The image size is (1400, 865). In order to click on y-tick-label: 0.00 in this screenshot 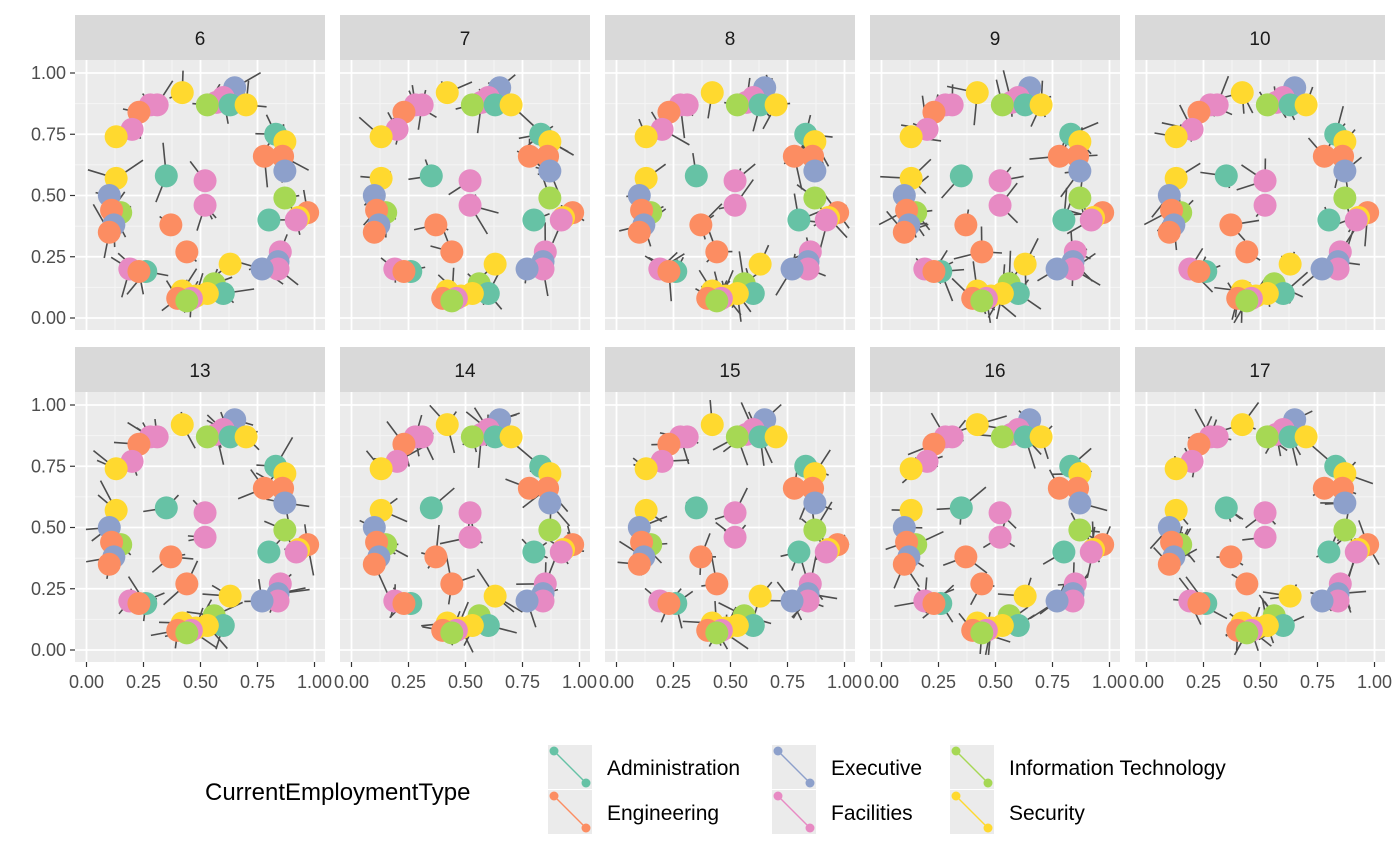, I will do `click(48, 650)`.